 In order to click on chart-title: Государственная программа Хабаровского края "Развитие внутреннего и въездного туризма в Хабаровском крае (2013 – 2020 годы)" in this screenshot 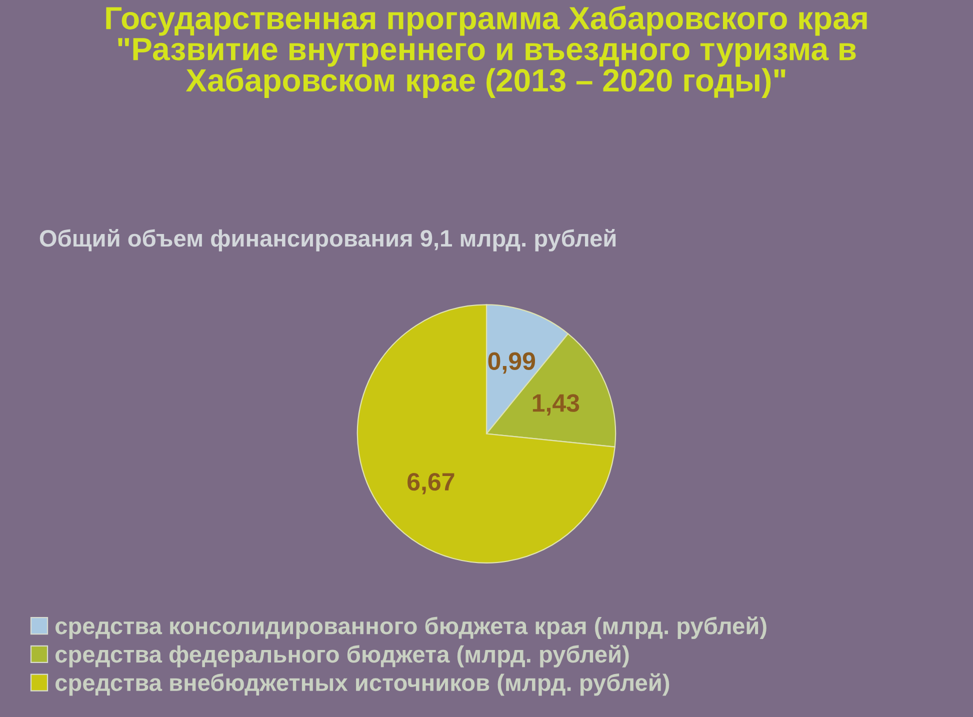, I will do `click(486, 52)`.